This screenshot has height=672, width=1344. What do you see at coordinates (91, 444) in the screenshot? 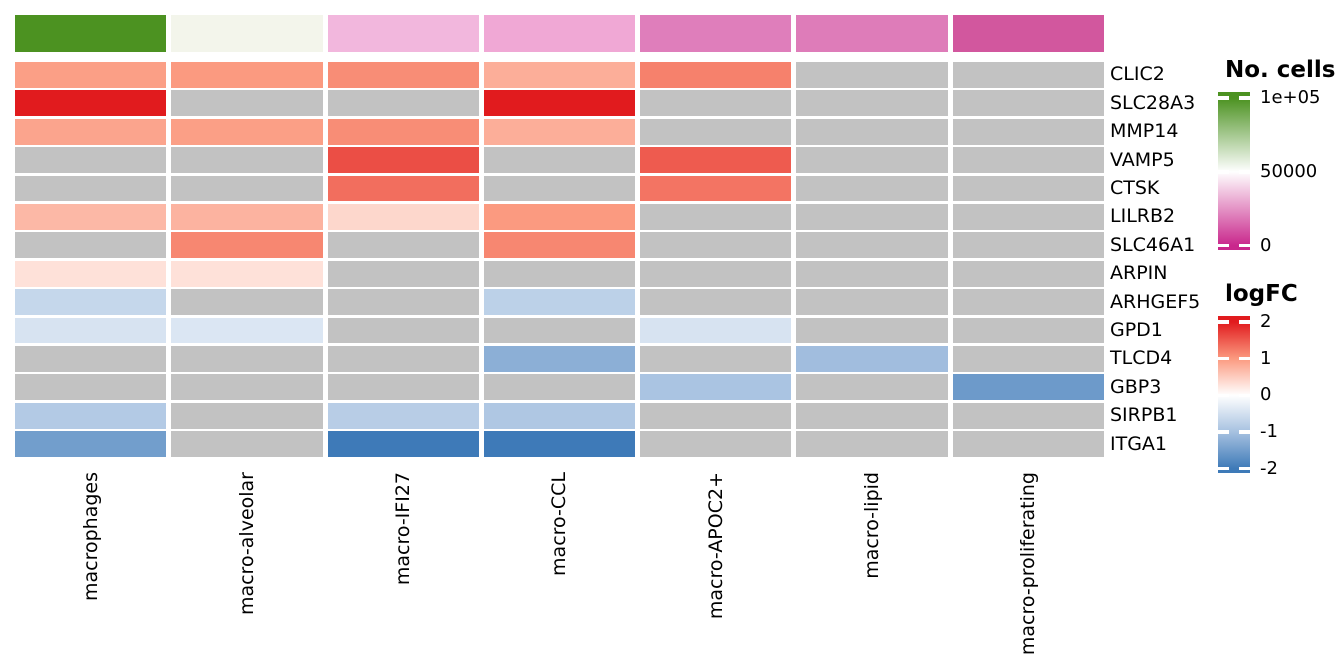
I see `heatmap-cell-ITGA1-macrophages` at bounding box center [91, 444].